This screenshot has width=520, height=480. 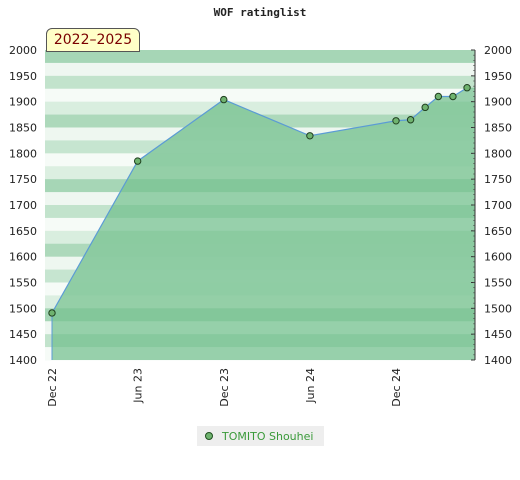 I want to click on chart-title: WOF ratinglist, so click(x=260, y=12).